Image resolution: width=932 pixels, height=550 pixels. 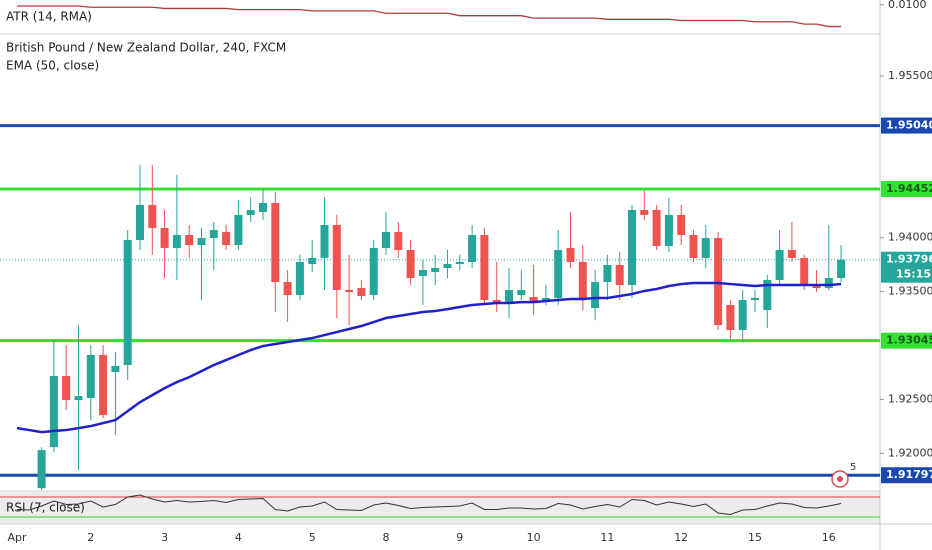 What do you see at coordinates (913, 274) in the screenshot?
I see `countdown-label: 15:15` at bounding box center [913, 274].